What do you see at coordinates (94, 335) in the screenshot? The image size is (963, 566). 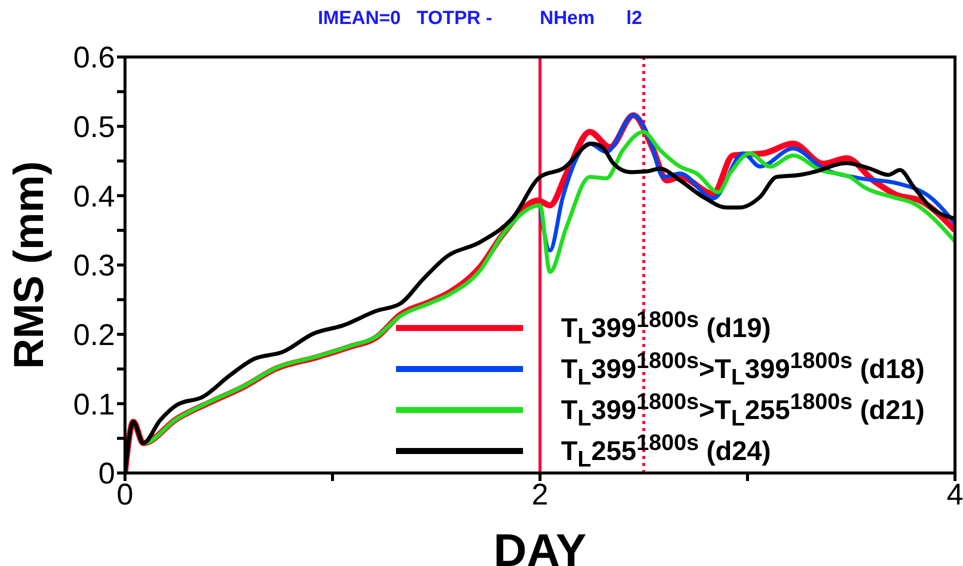 I see `y-tick-label: 0.2` at bounding box center [94, 335].